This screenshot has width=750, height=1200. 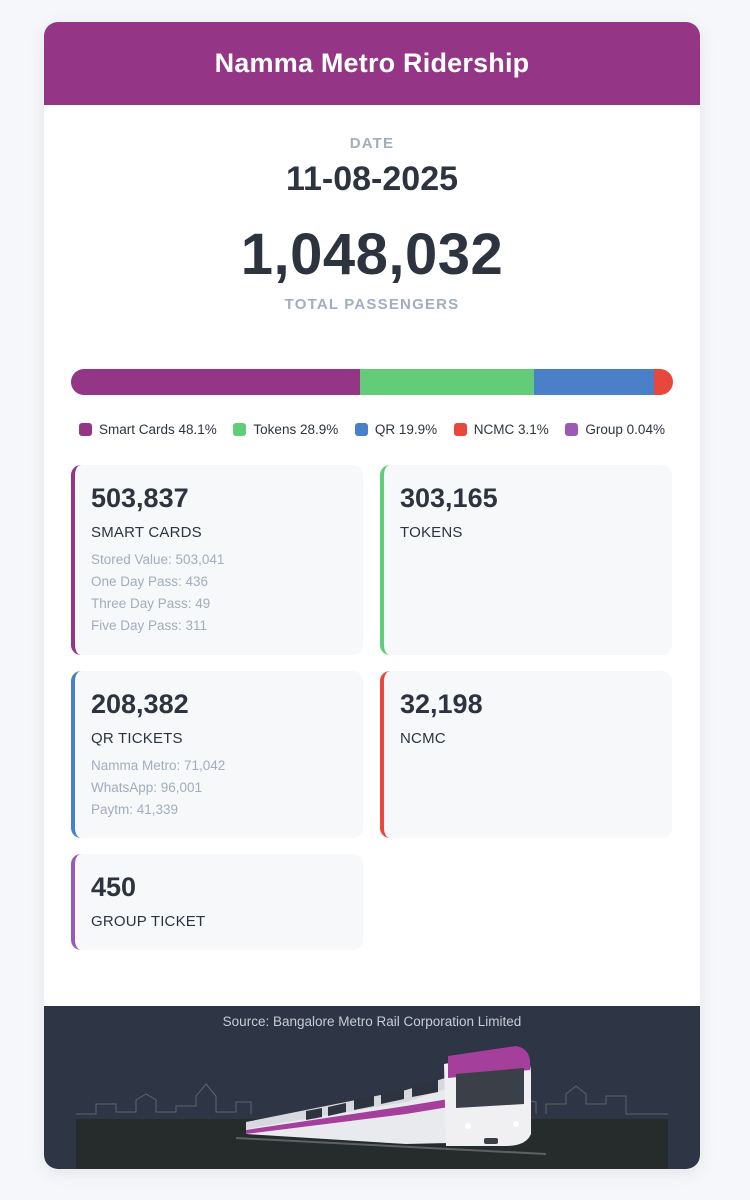 I want to click on legend-item-group: Group 0.04%, so click(x=615, y=429).